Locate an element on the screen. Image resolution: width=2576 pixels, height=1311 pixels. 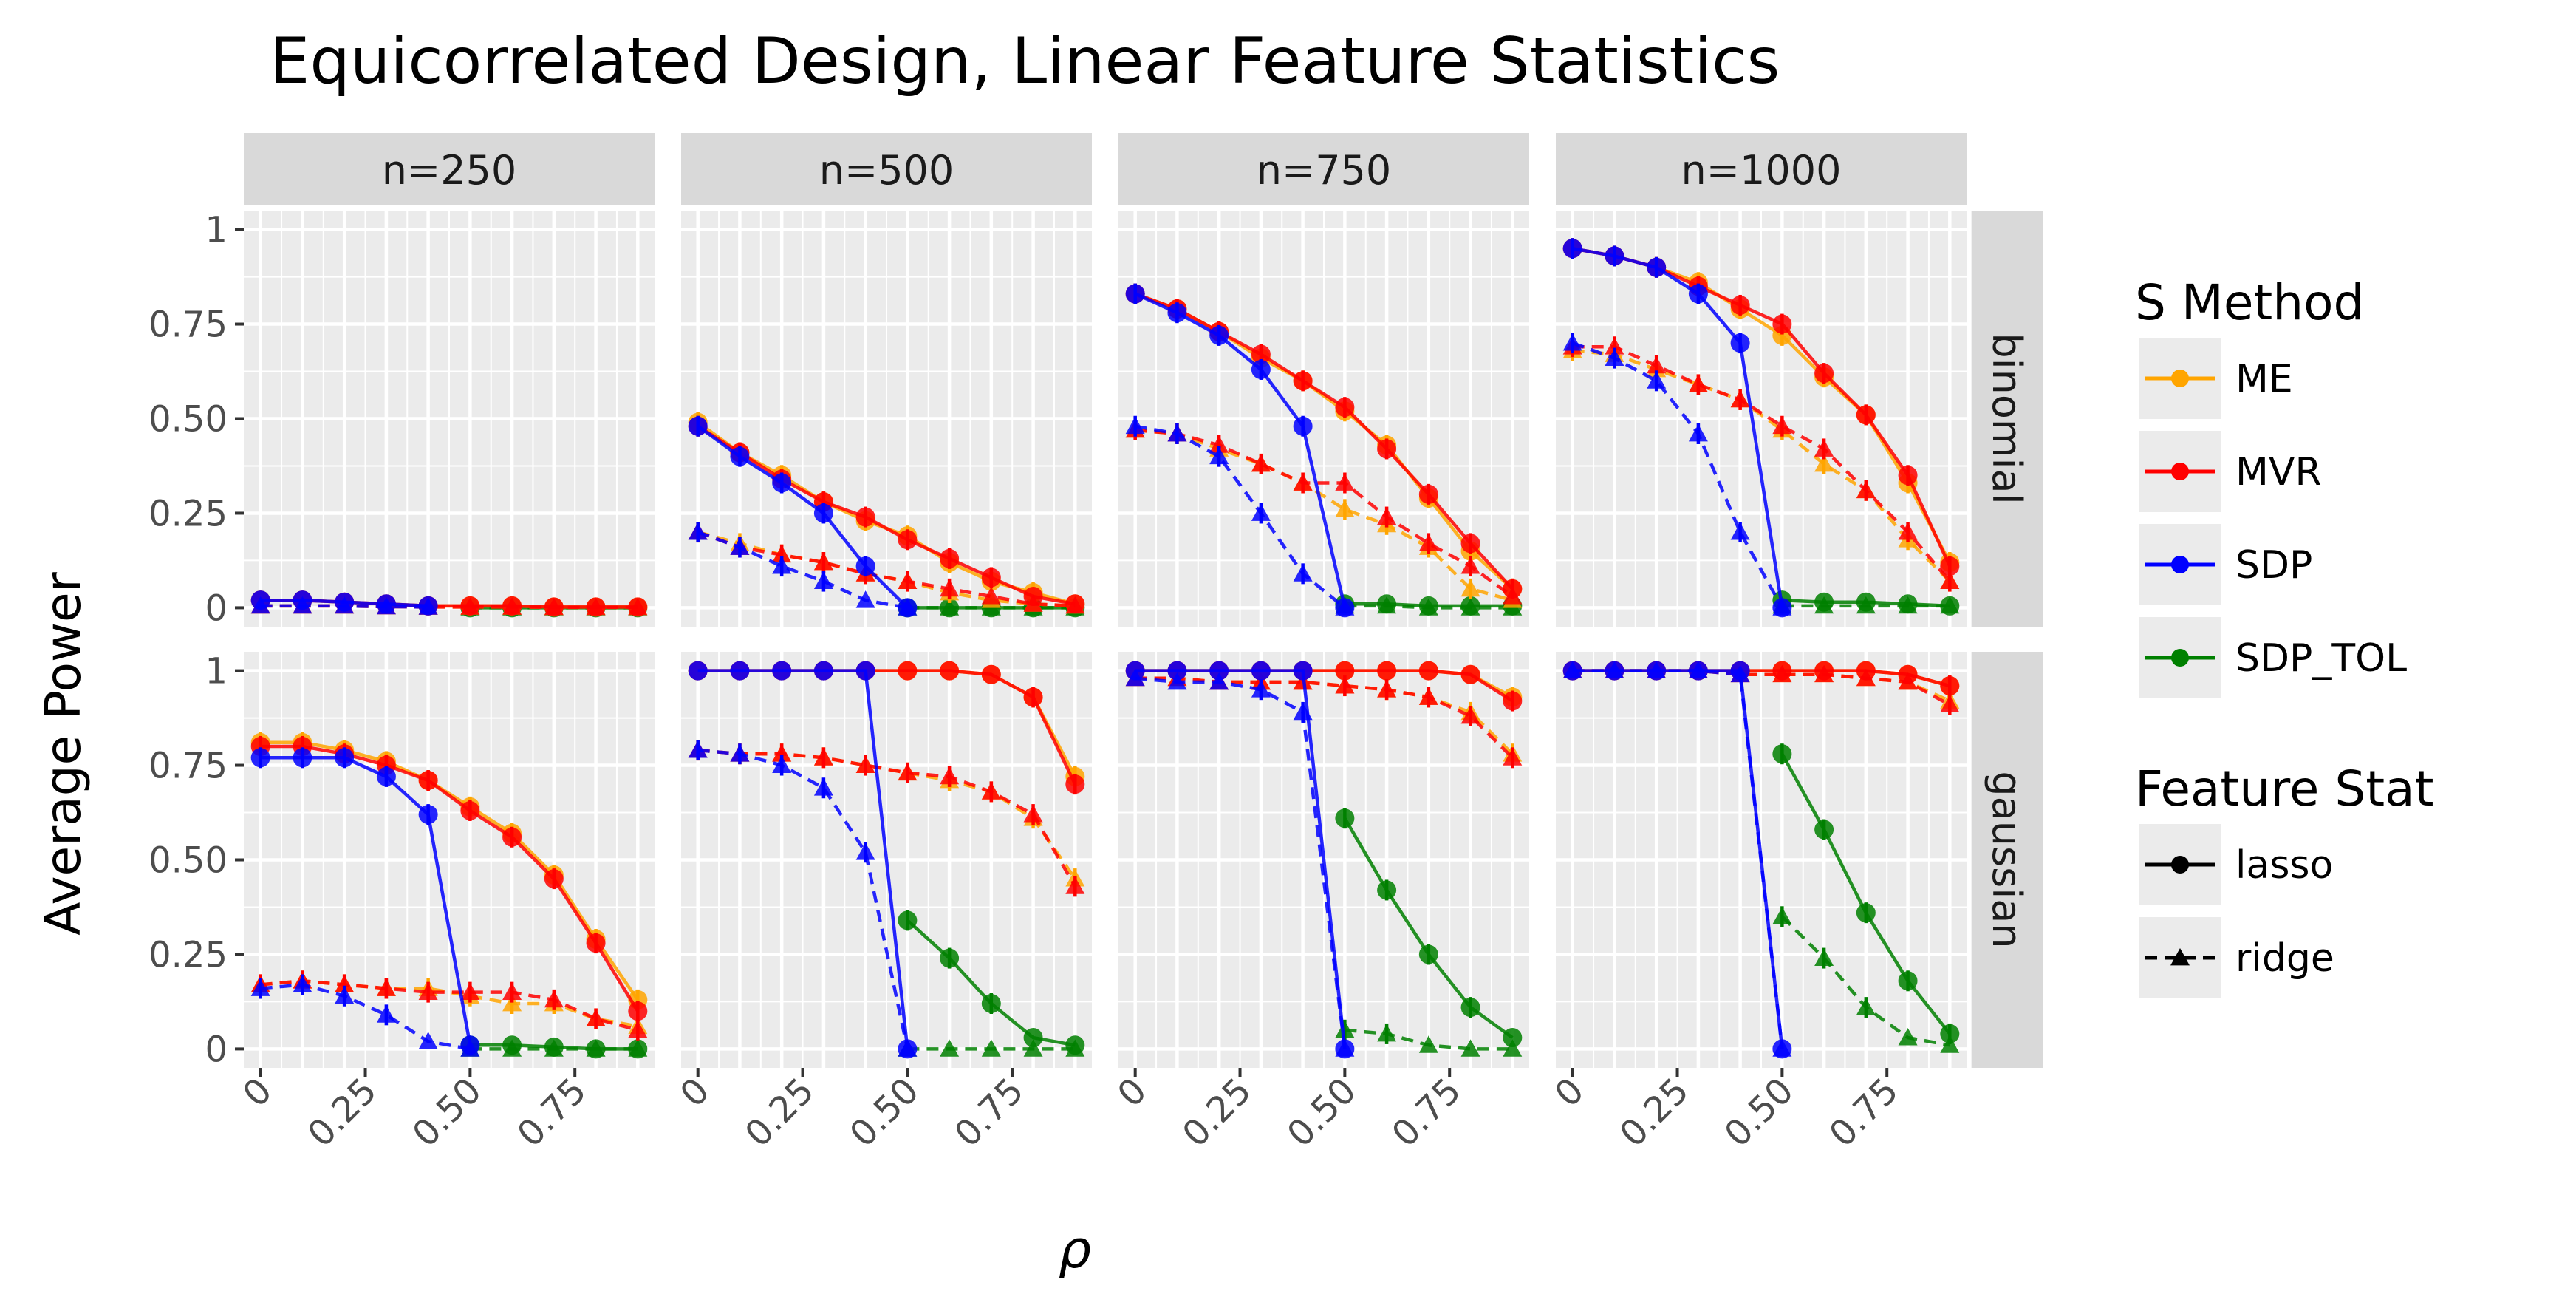
row-strip-label-binomial: binomial is located at coordinates (2007, 418).